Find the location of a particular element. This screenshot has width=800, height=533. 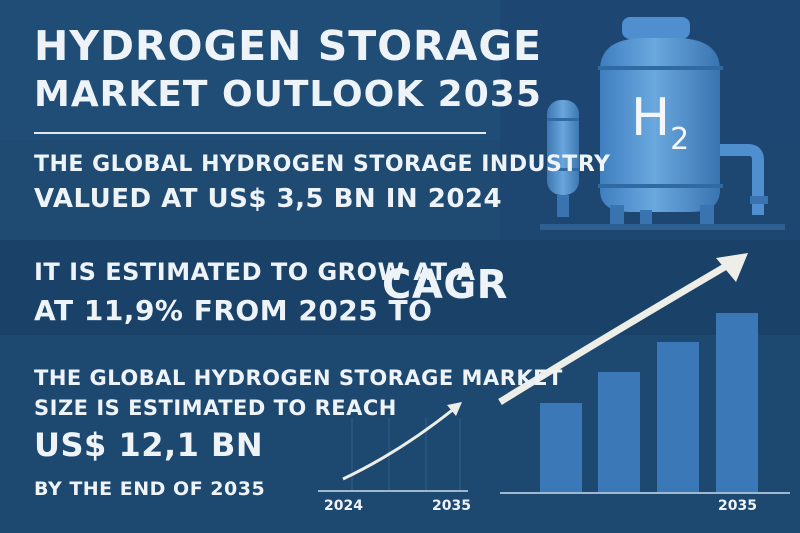

title-divider is located at coordinates (260, 133).